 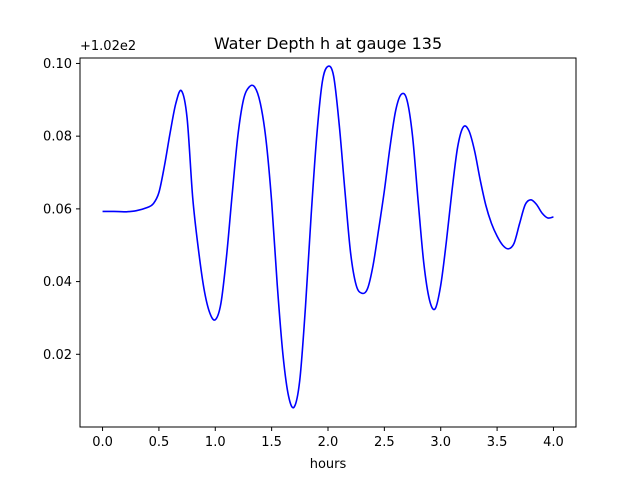 What do you see at coordinates (57, 137) in the screenshot?
I see `y-tick-label: 0.08` at bounding box center [57, 137].